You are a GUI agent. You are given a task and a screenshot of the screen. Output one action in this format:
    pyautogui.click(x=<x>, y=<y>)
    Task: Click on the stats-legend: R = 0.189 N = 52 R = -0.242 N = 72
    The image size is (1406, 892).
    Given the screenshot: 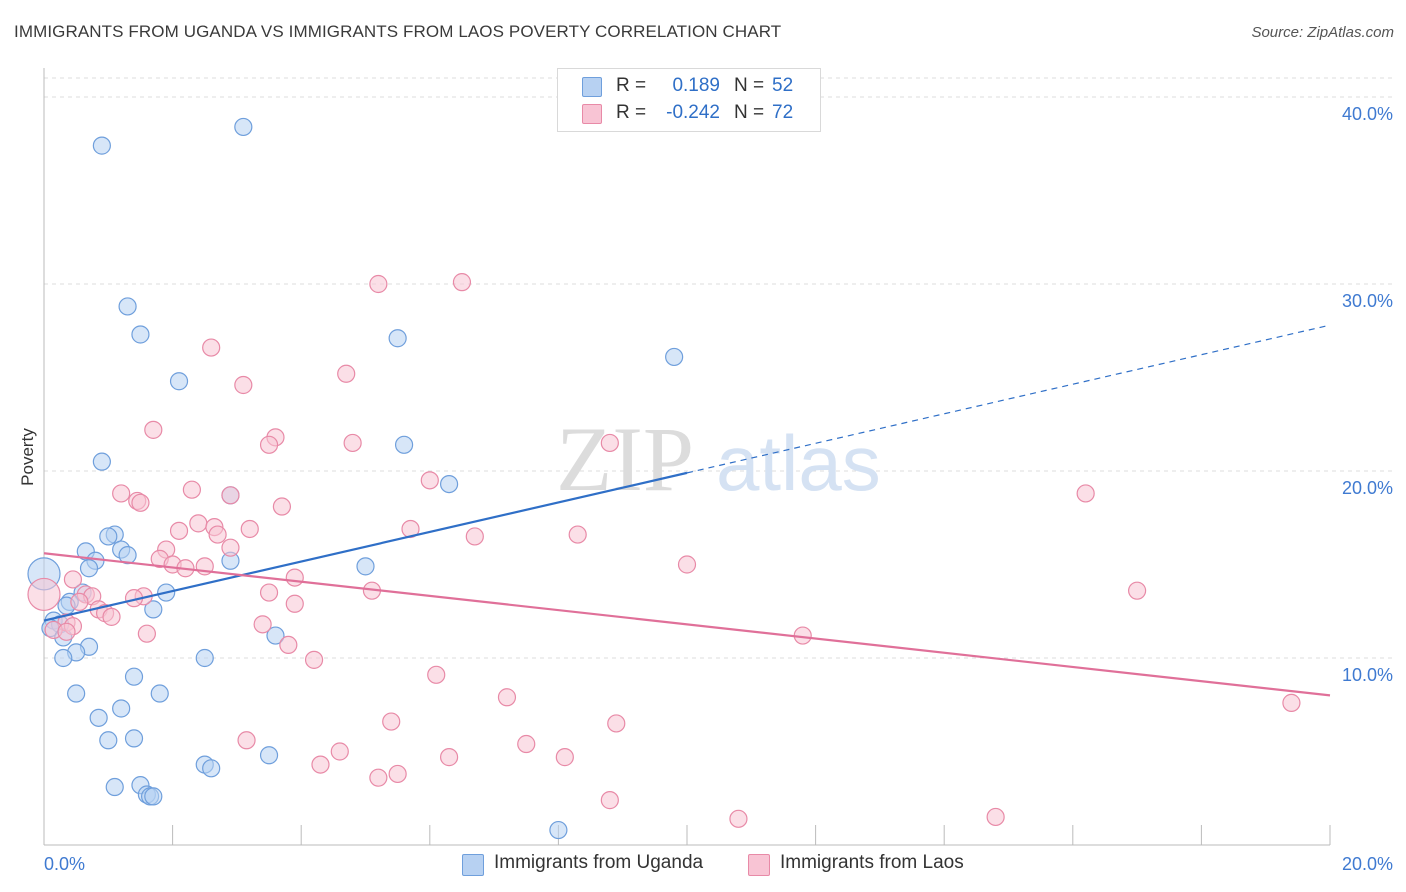 What is the action you would take?
    pyautogui.click(x=689, y=100)
    